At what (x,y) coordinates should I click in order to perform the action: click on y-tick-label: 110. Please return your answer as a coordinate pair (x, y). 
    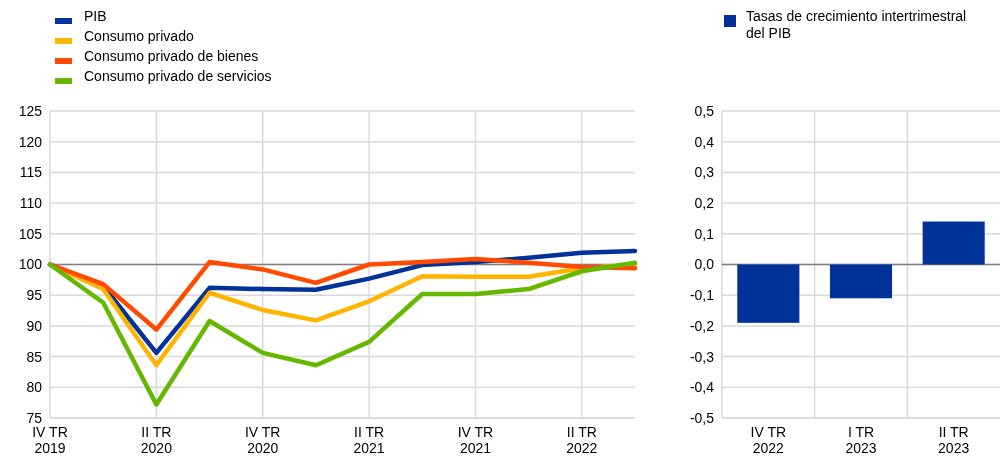
    Looking at the image, I should click on (31, 203).